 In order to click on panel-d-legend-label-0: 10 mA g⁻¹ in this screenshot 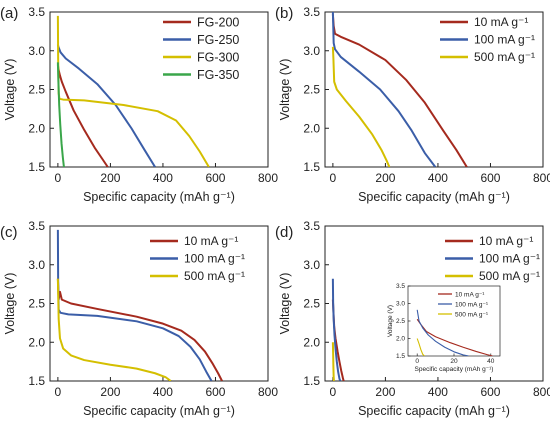, I will do `click(506, 241)`.